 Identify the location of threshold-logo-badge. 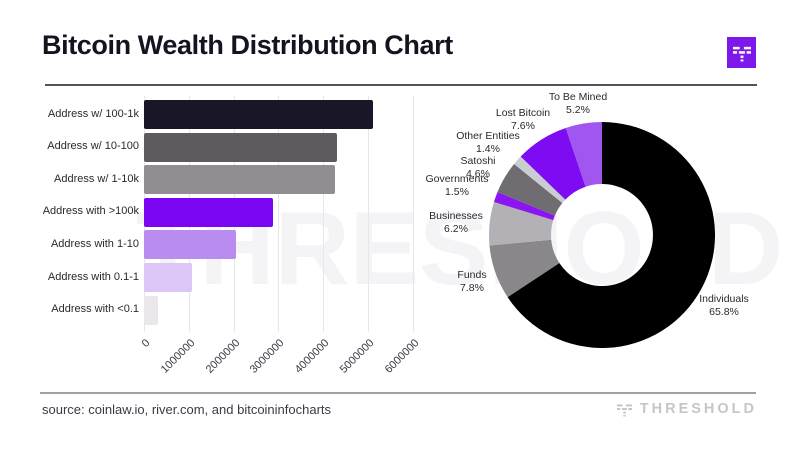
(741, 52).